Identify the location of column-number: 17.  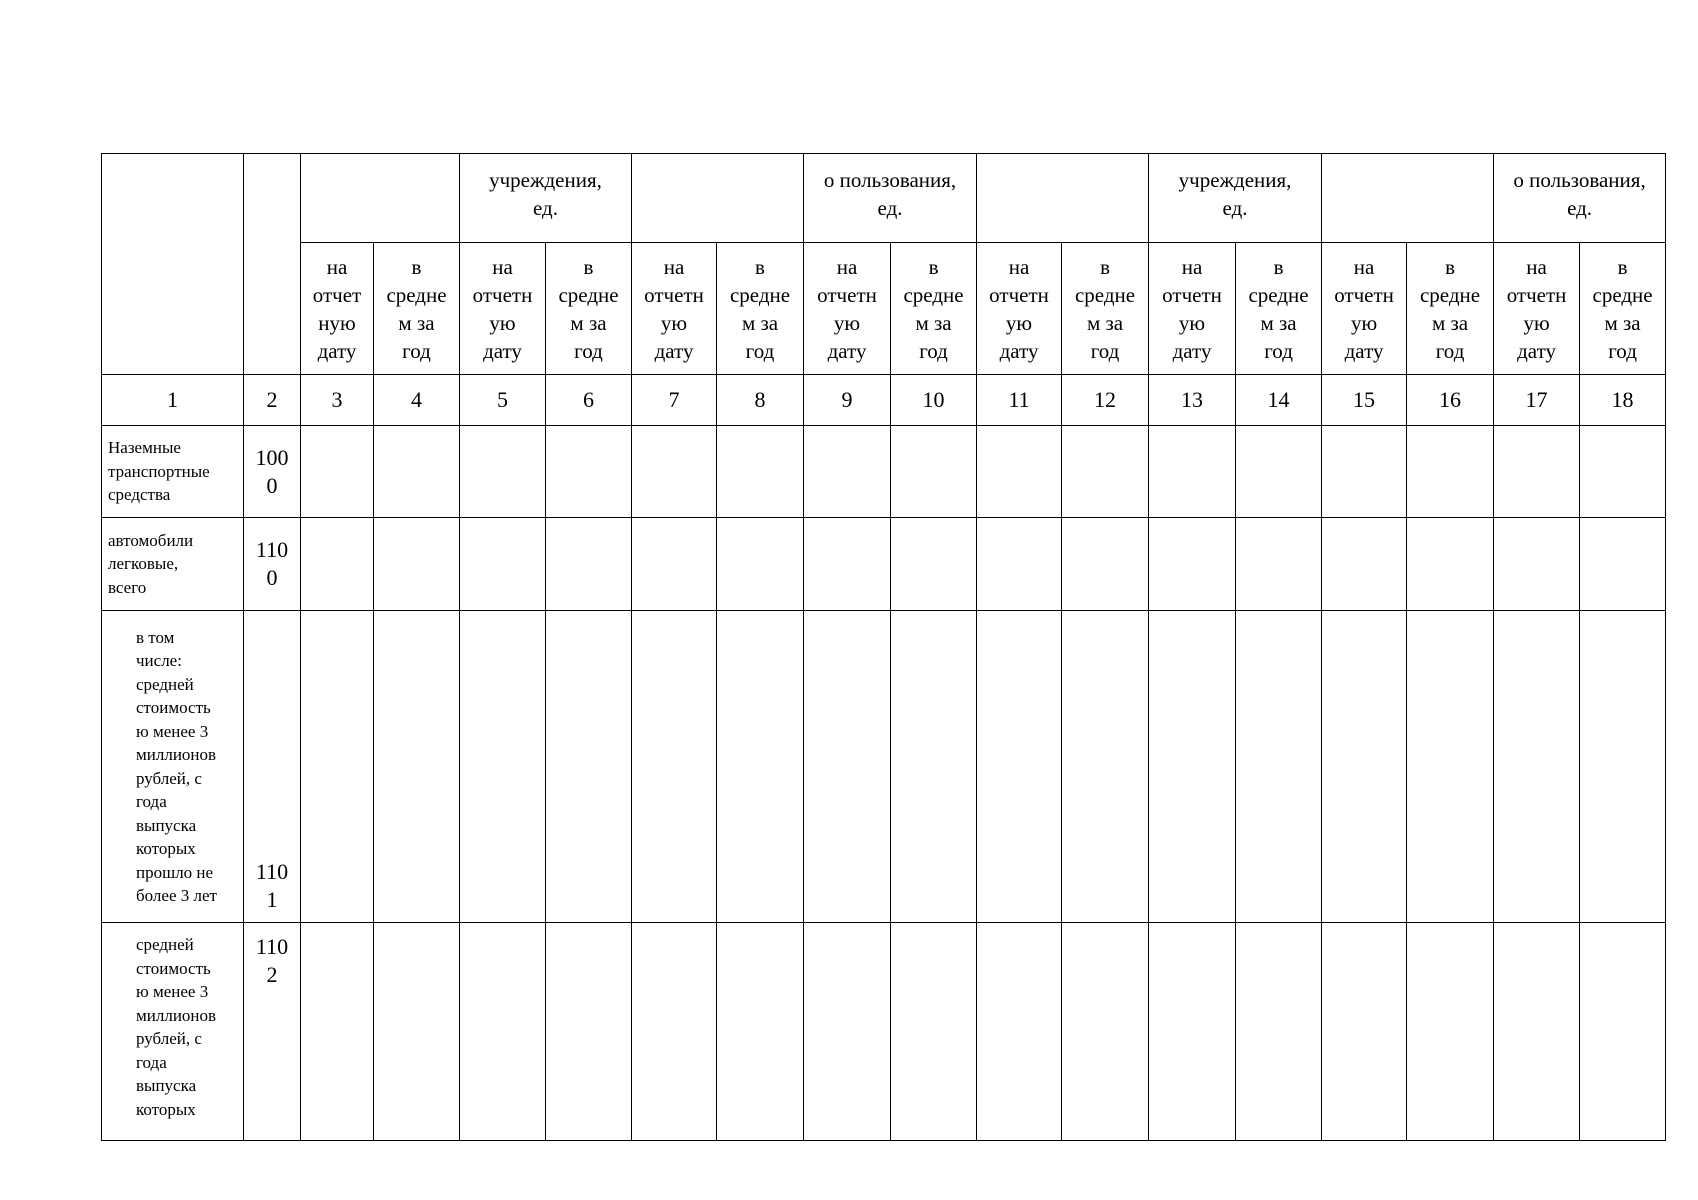
(1537, 400).